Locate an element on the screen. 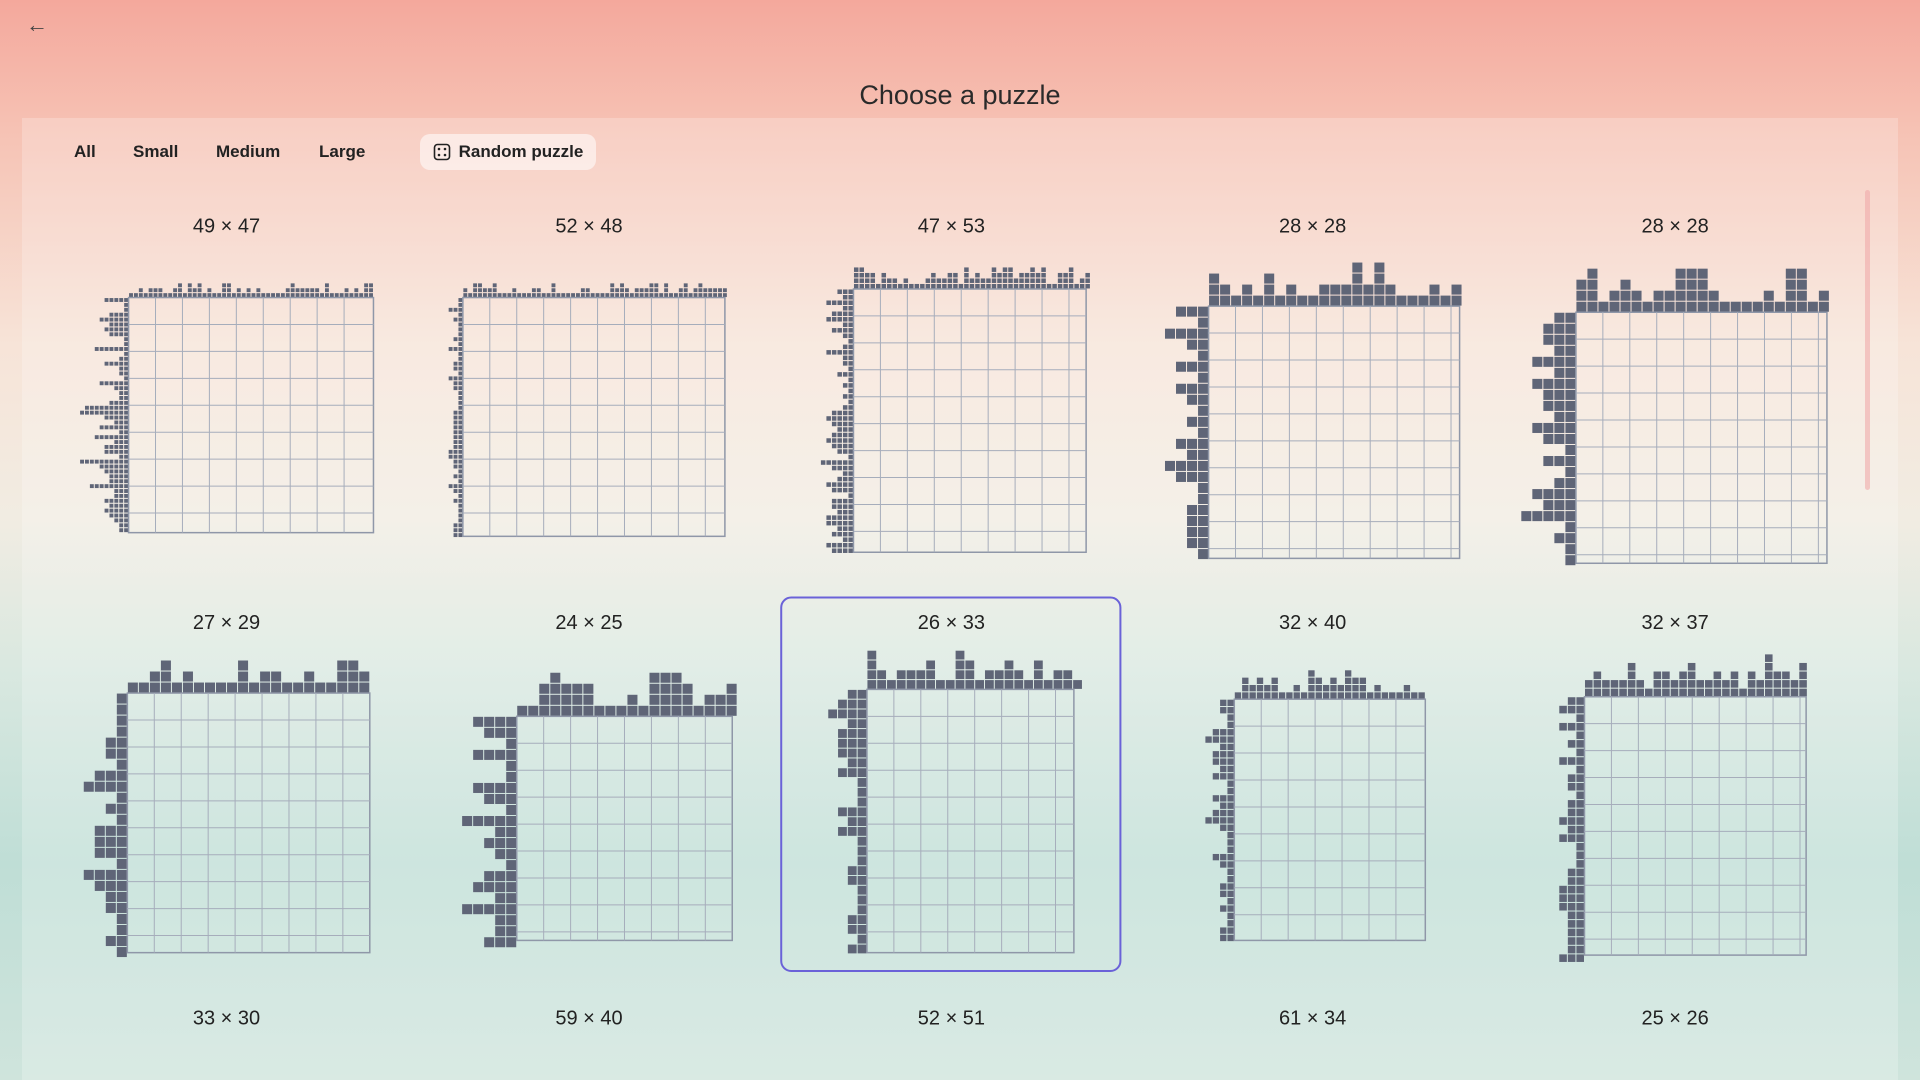 The image size is (1920, 1080). puzzle-card: 32 × 37 is located at coordinates (1683, 787).